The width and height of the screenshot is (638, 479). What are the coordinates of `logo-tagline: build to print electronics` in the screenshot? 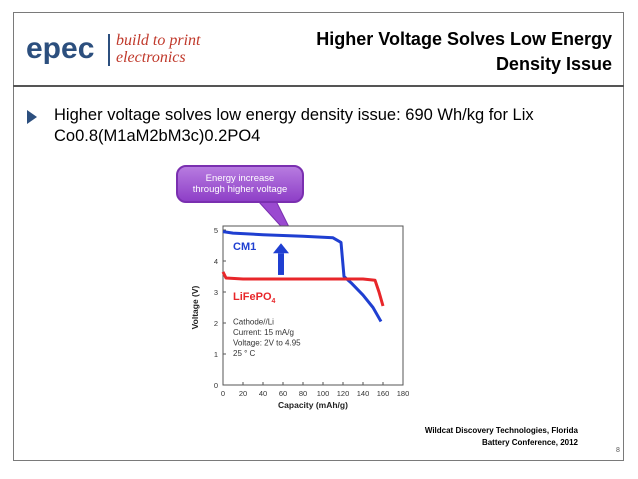 It's located at (158, 49).